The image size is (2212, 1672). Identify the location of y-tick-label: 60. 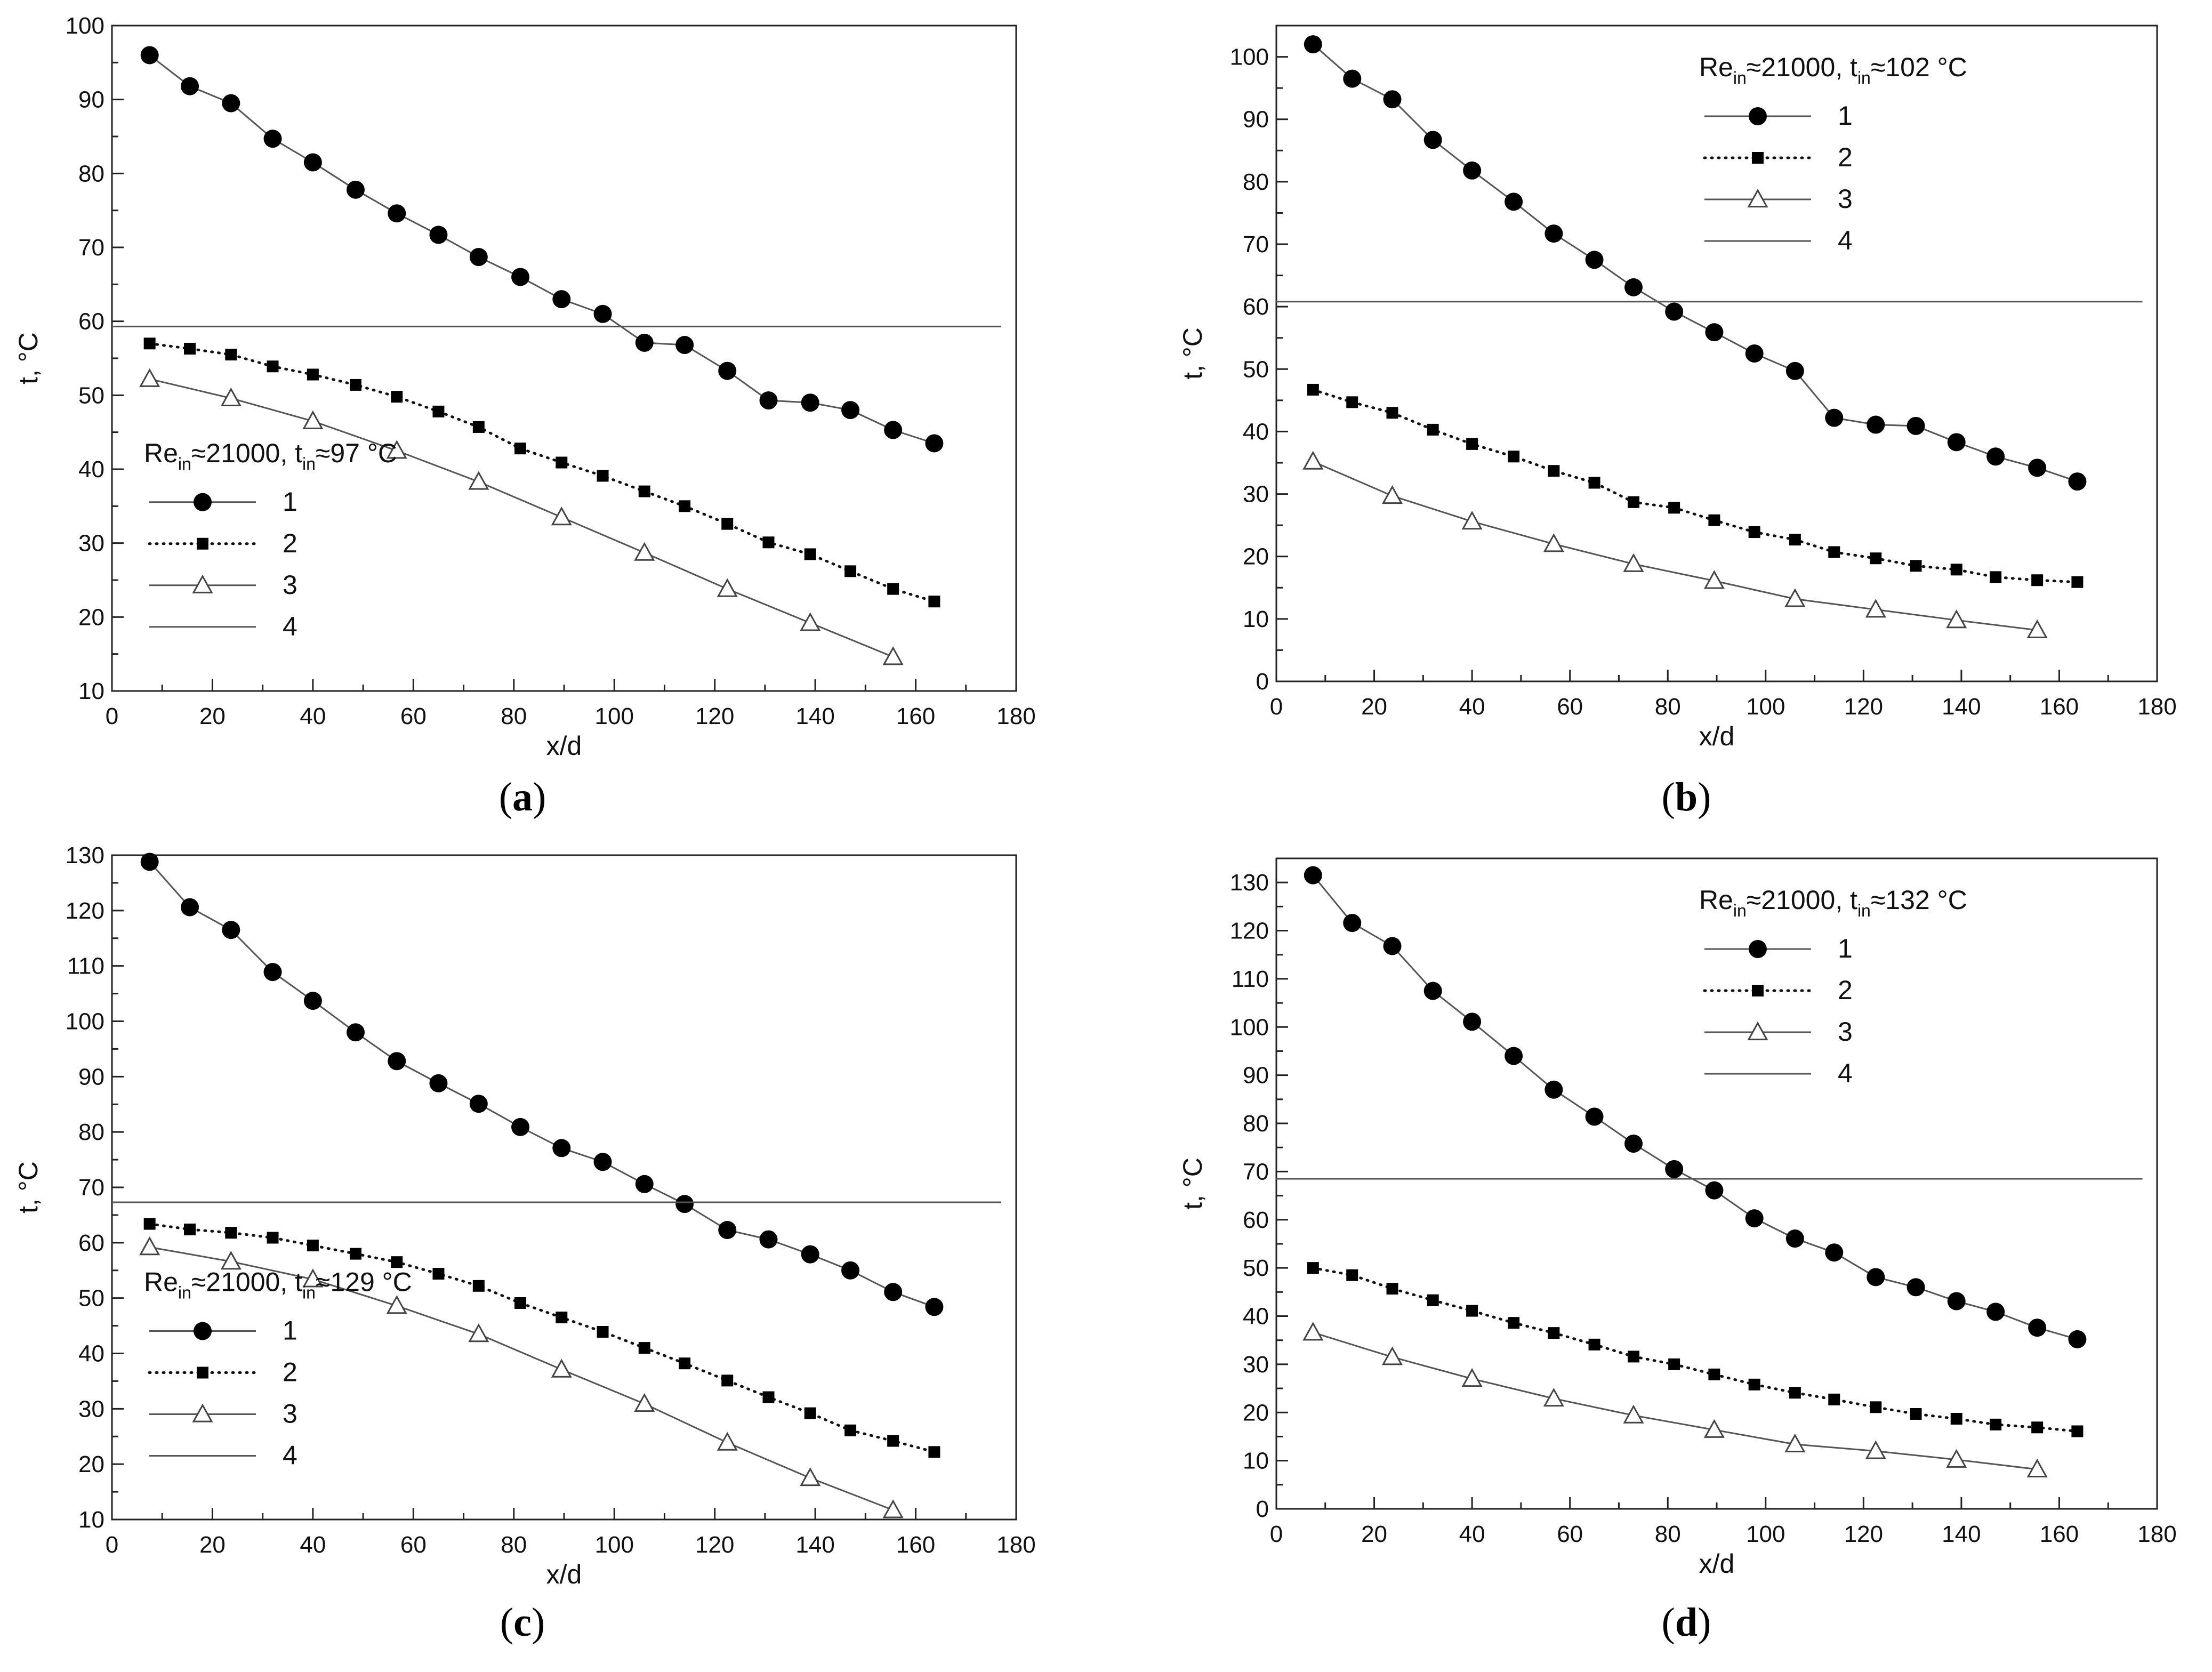
(1256, 307).